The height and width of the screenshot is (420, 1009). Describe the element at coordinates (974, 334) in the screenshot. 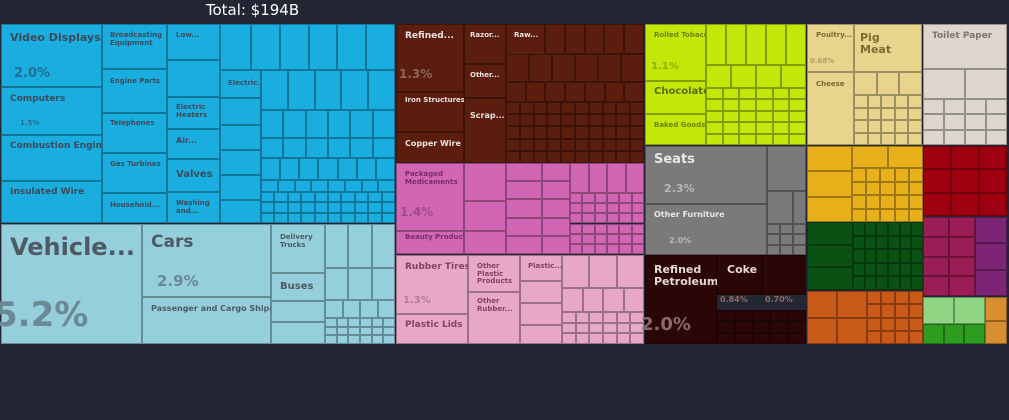

I see `cell-wood` at that location.